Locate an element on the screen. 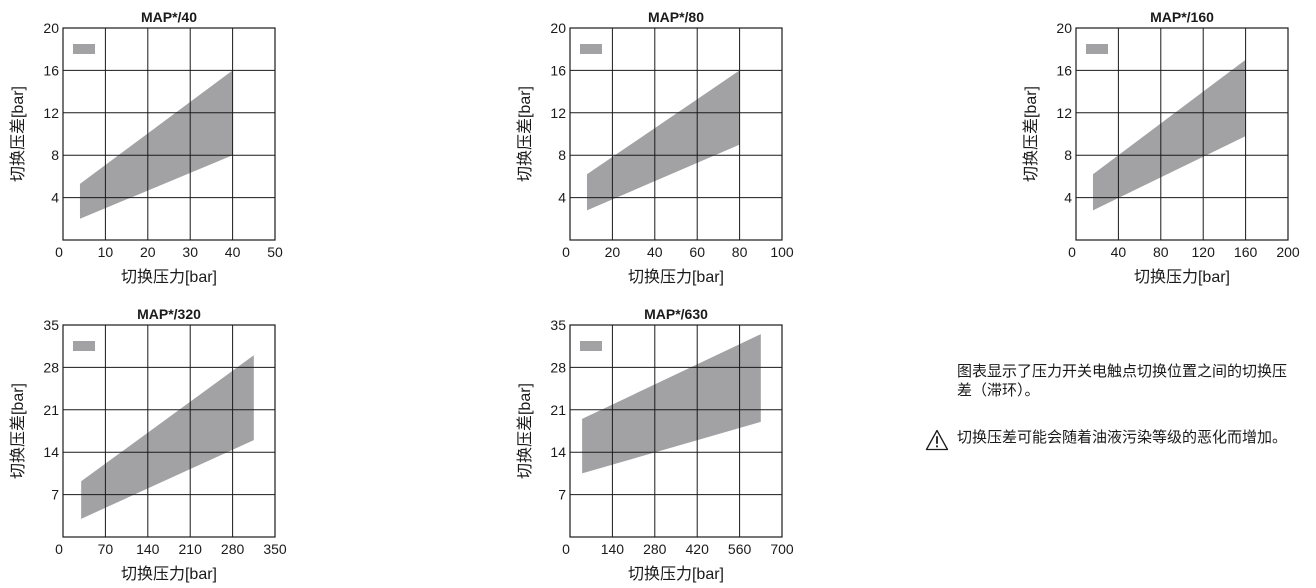 This screenshot has width=1316, height=588. x-tick-label: 210 is located at coordinates (191, 549).